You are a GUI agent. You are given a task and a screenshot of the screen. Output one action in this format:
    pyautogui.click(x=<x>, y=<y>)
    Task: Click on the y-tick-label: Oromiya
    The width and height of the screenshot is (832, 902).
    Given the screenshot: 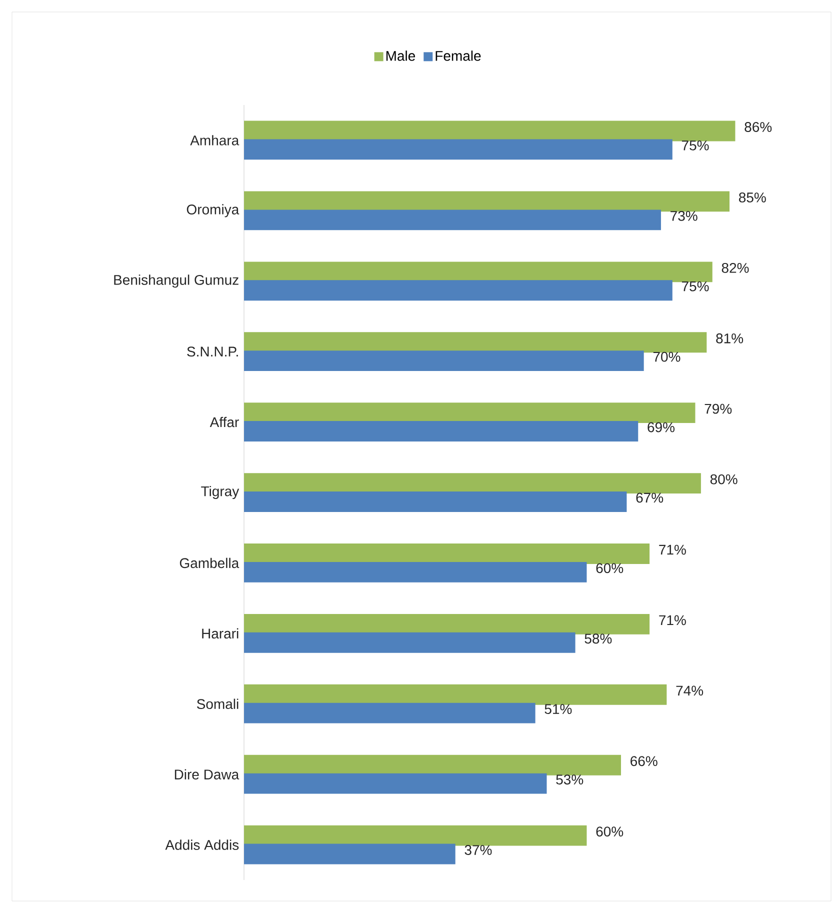 What is the action you would take?
    pyautogui.click(x=213, y=211)
    